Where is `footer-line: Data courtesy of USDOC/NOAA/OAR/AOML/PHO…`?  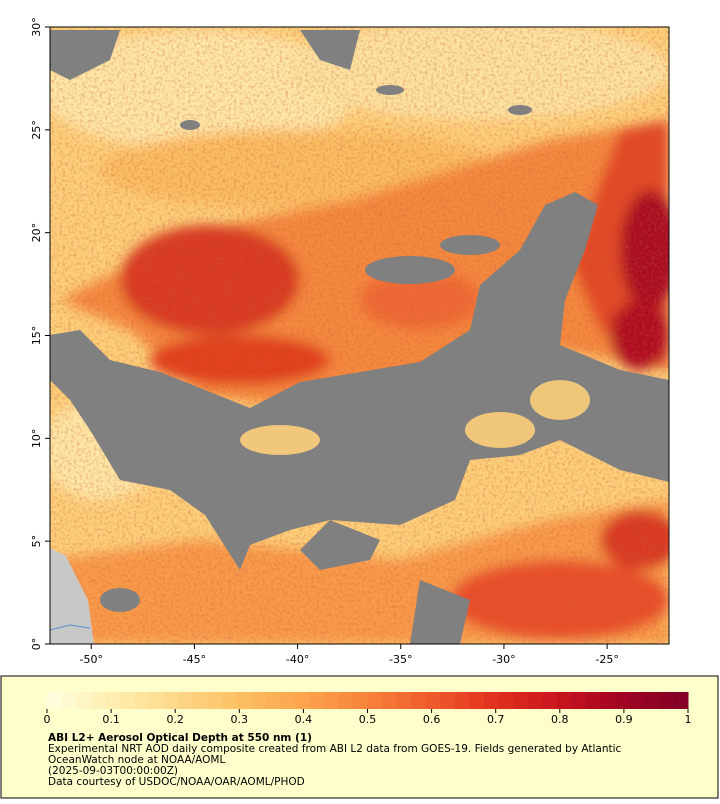
footer-line: Data courtesy of USDOC/NOAA/OAR/AOML/PHO… is located at coordinates (176, 782).